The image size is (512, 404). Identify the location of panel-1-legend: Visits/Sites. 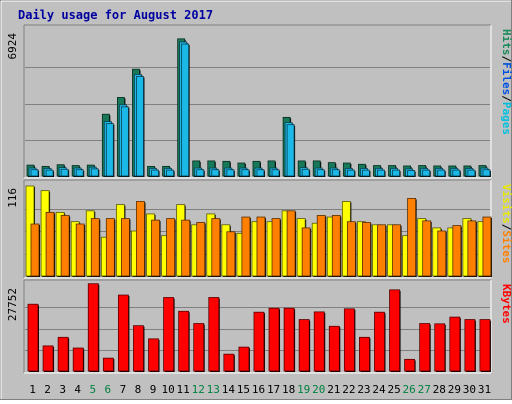
(506, 224).